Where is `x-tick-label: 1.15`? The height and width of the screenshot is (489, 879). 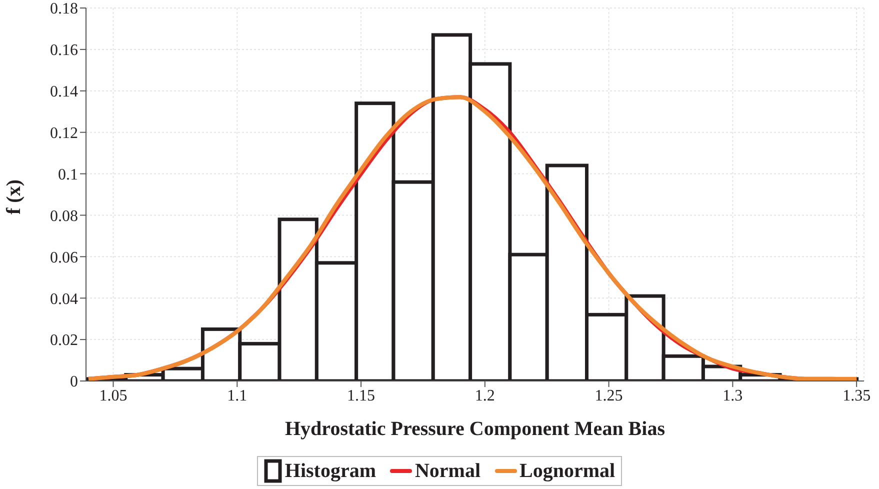
x-tick-label: 1.15 is located at coordinates (361, 395).